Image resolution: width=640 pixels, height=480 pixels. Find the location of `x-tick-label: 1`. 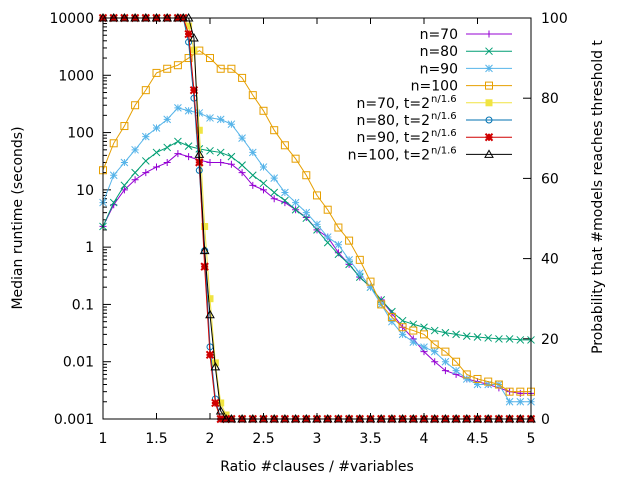

x-tick-label: 1 is located at coordinates (103, 439).